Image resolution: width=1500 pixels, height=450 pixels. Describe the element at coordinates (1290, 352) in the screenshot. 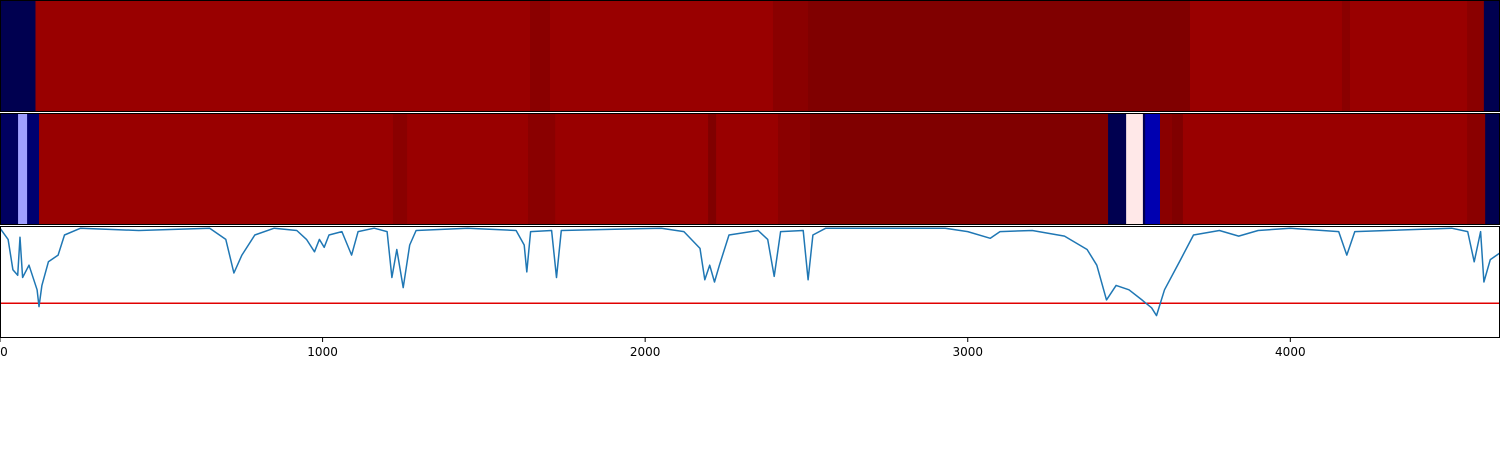

I see `x-tick-label: 4000` at that location.